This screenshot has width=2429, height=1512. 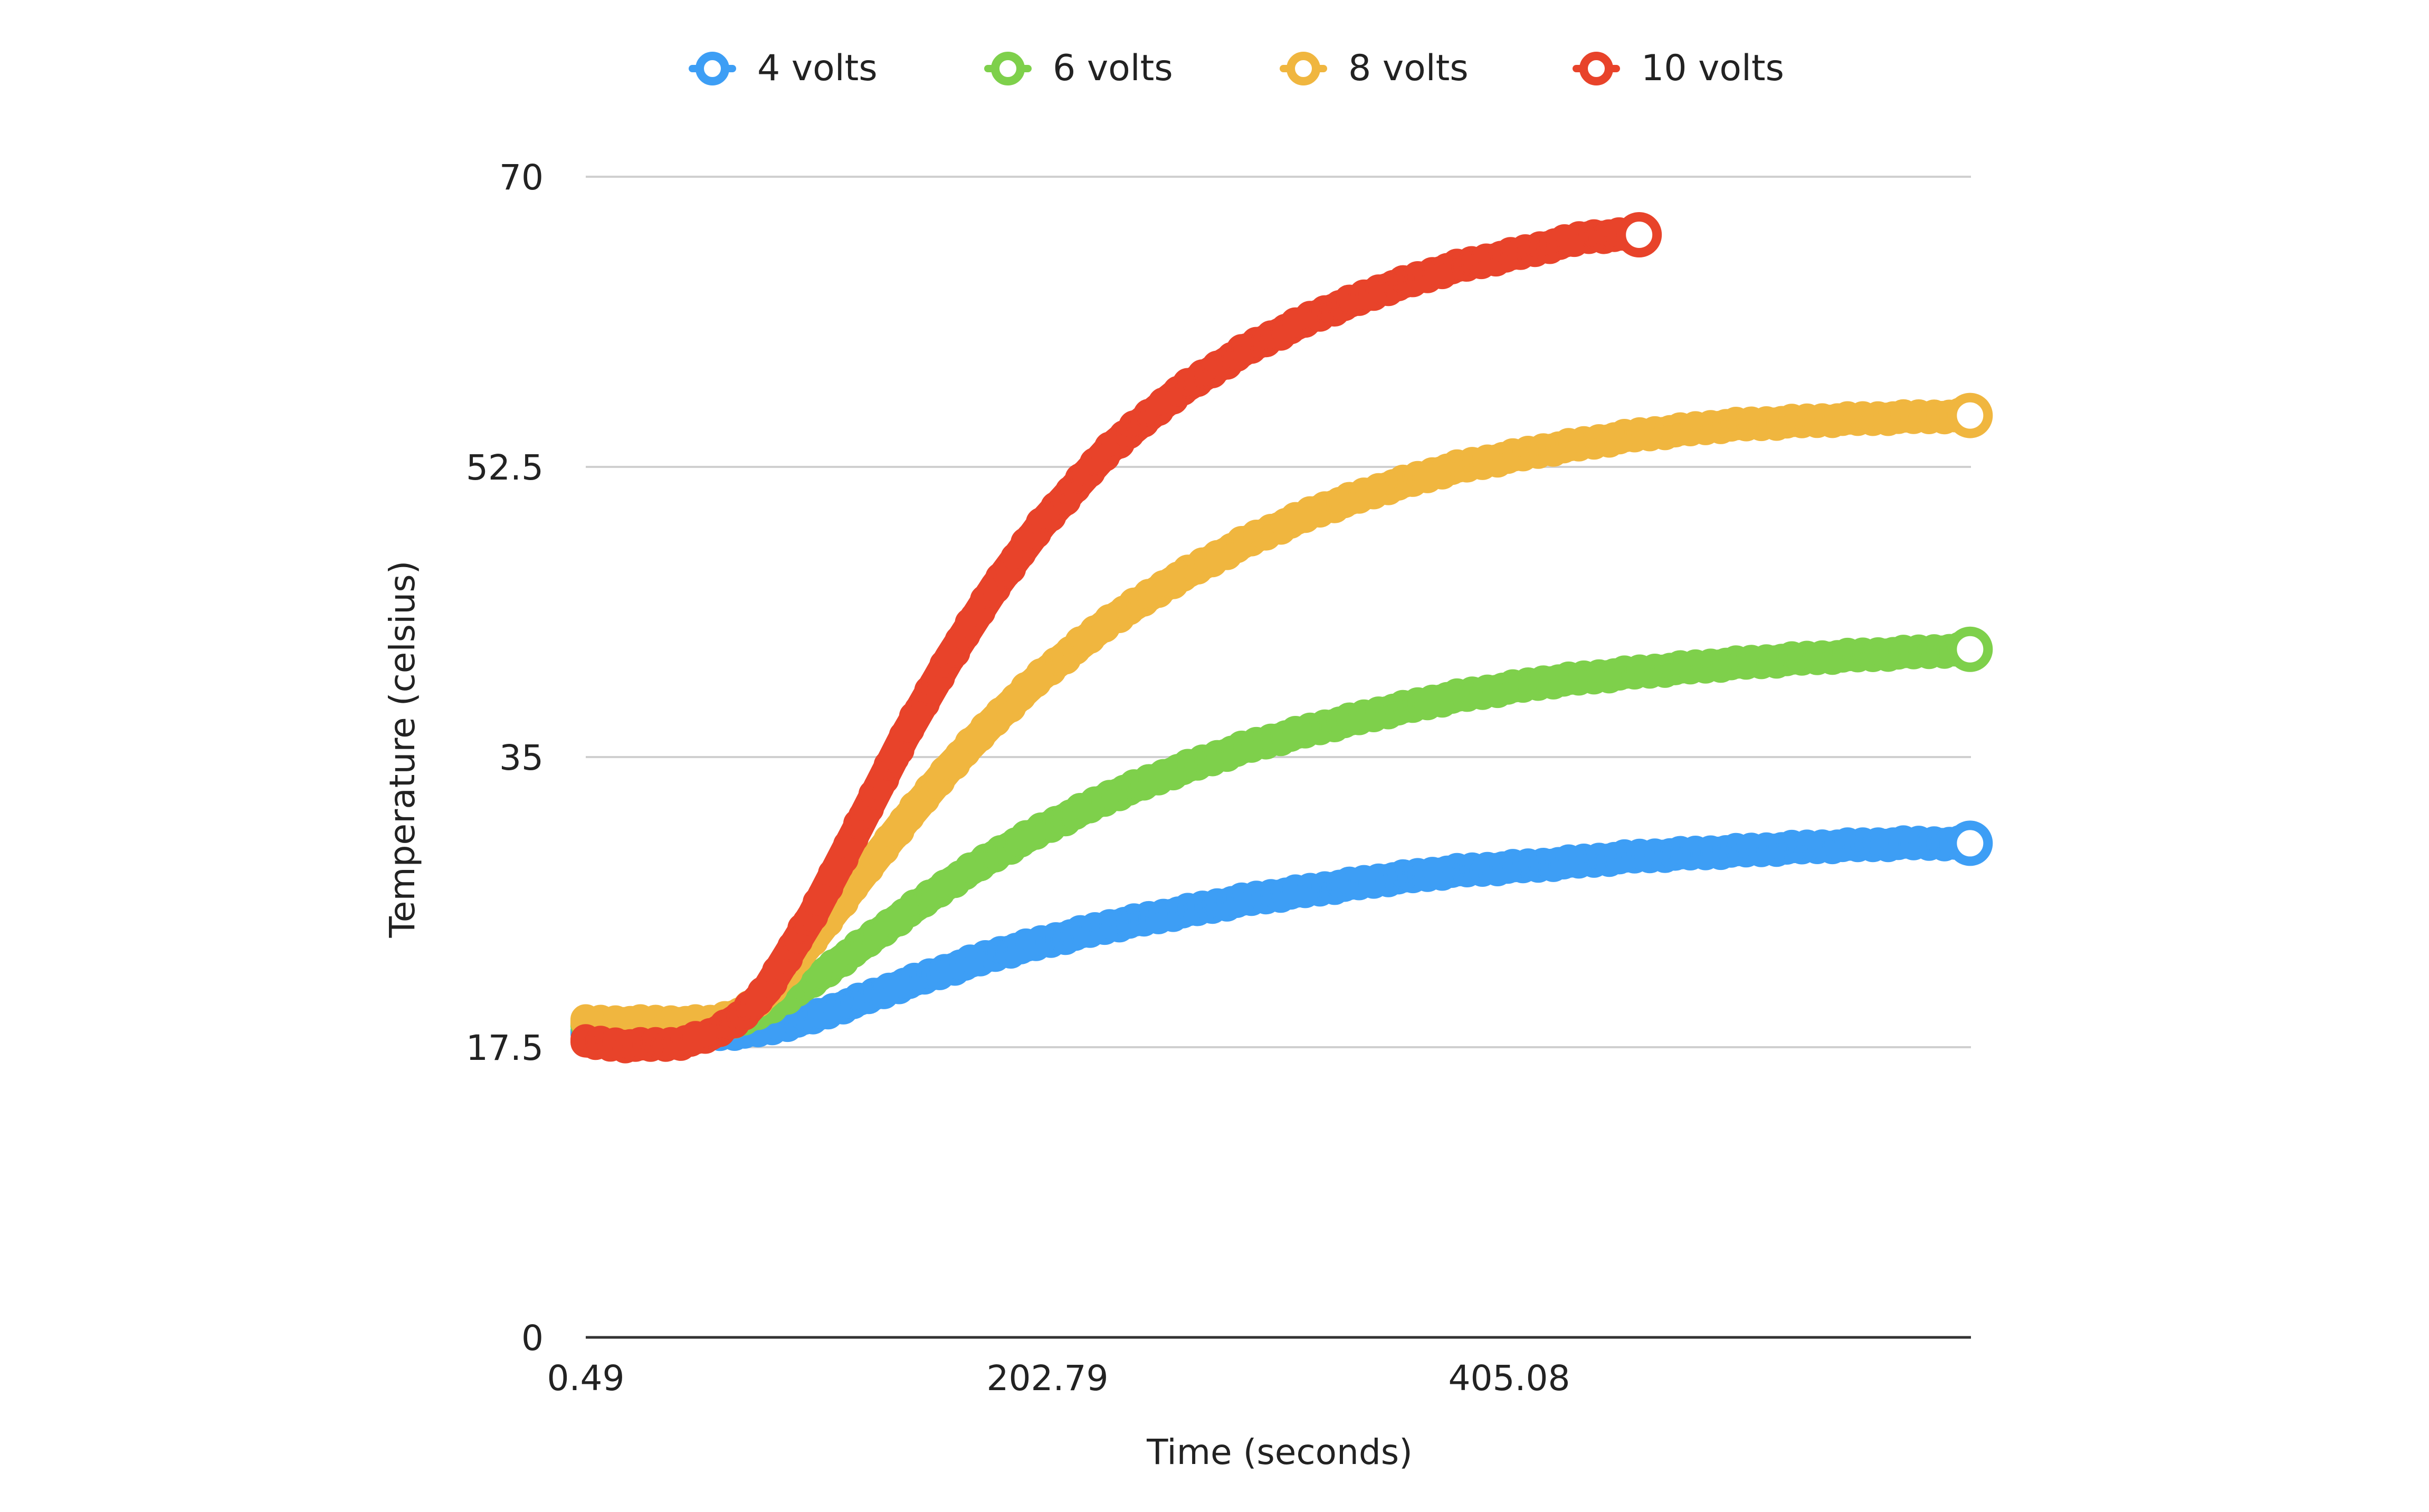 I want to click on y-tick-label: 17.5, so click(x=505, y=1048).